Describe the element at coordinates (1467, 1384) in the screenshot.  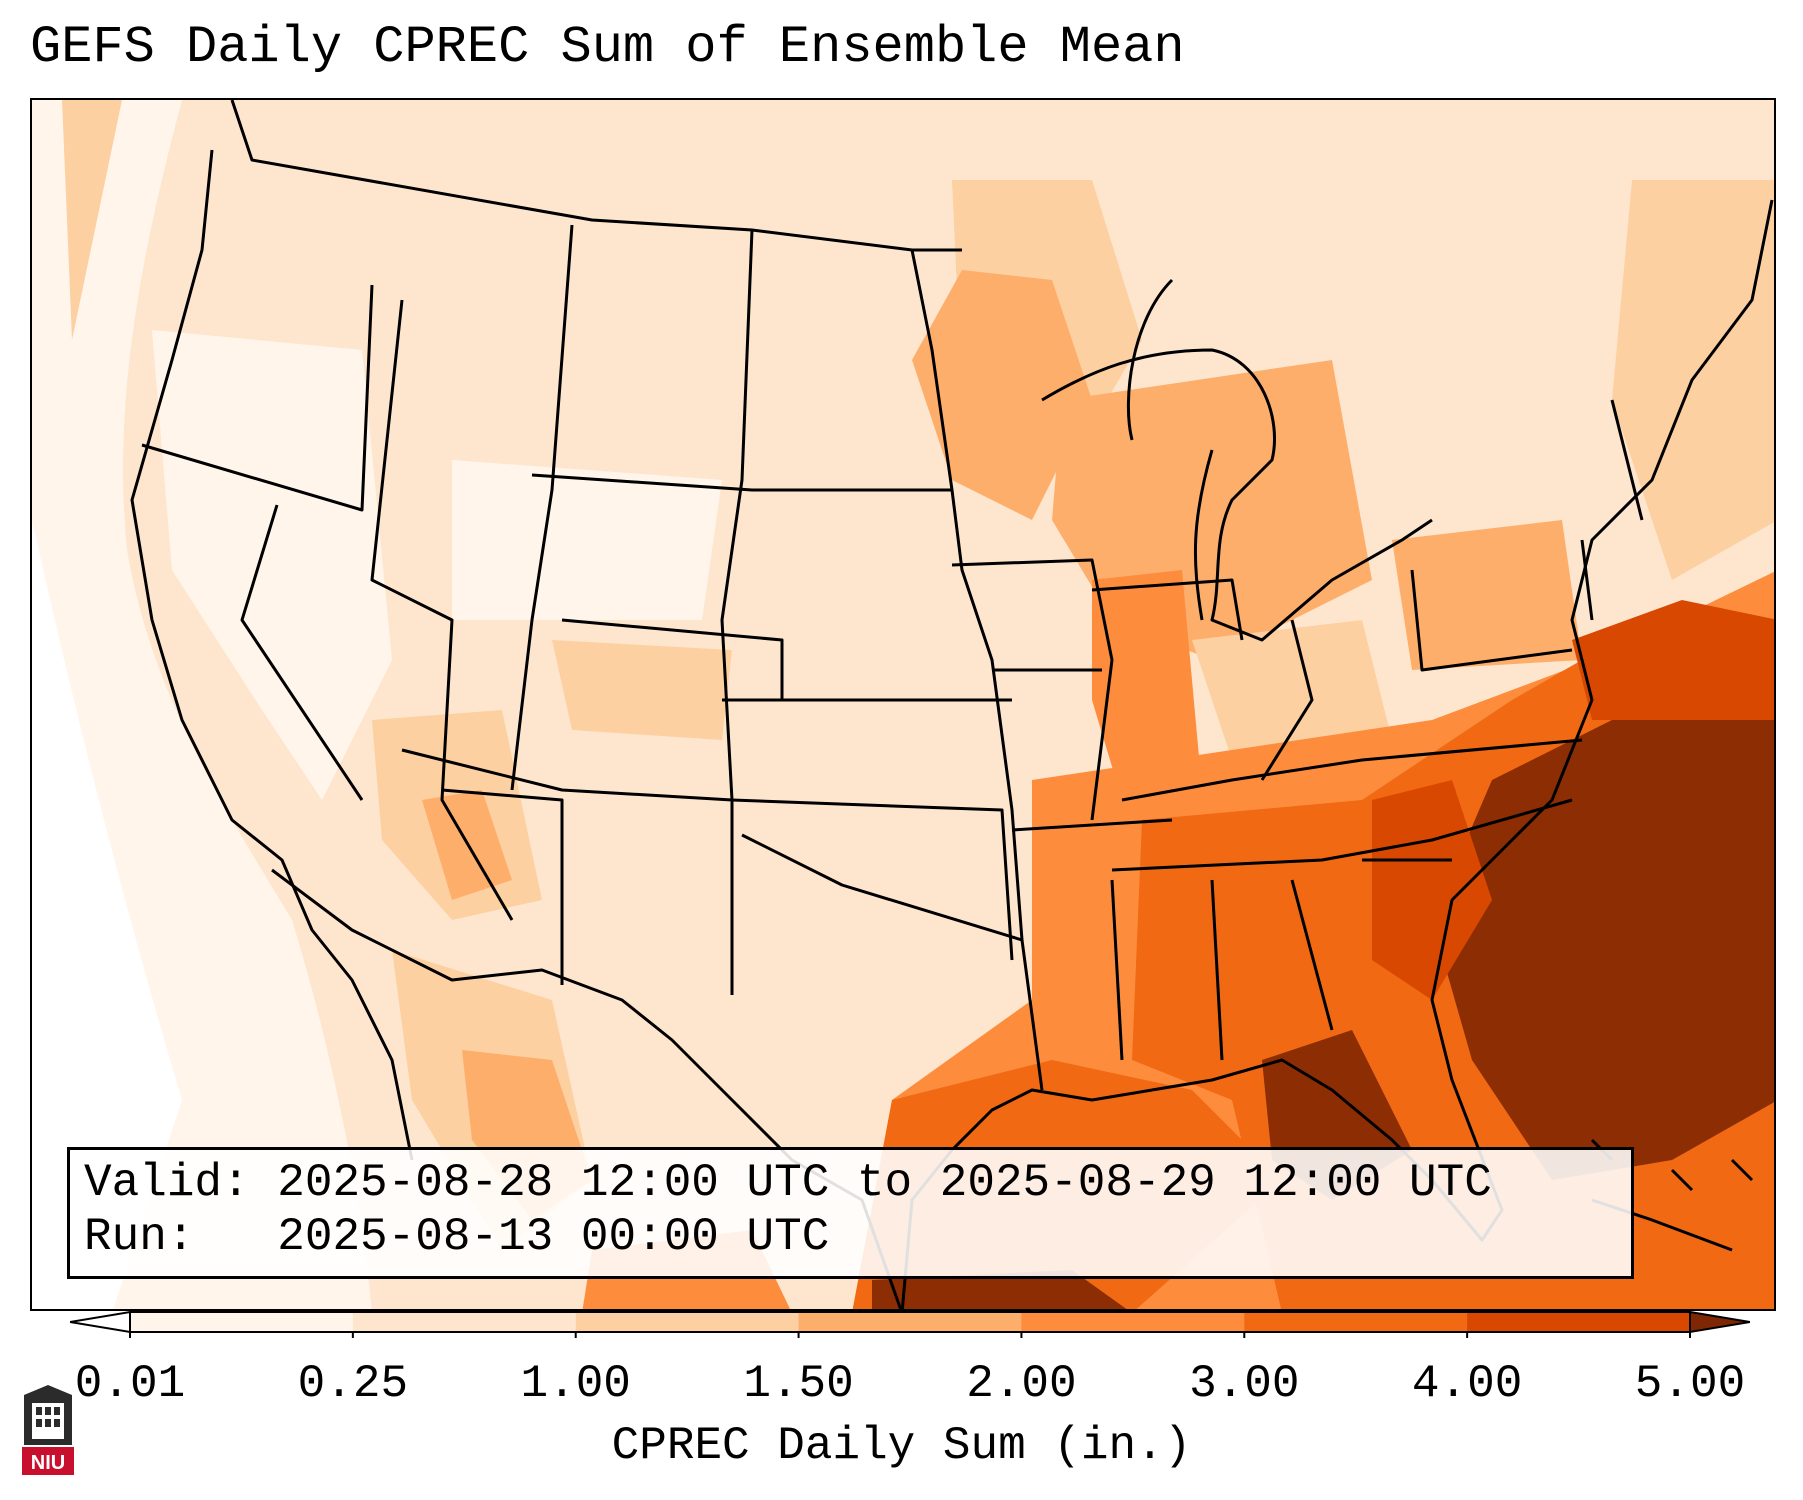
I see `colorbar-tick-label: 4.00` at that location.